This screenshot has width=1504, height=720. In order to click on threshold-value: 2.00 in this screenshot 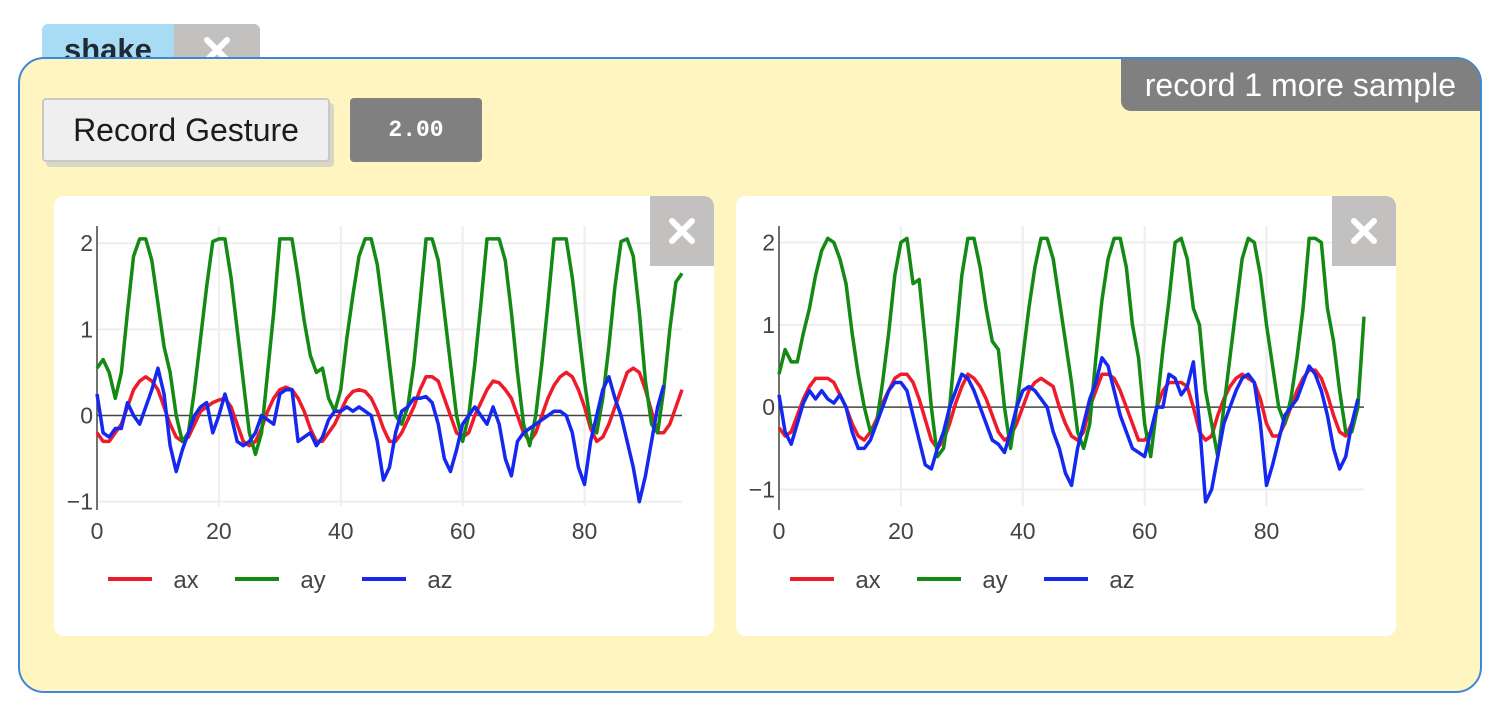, I will do `click(416, 130)`.